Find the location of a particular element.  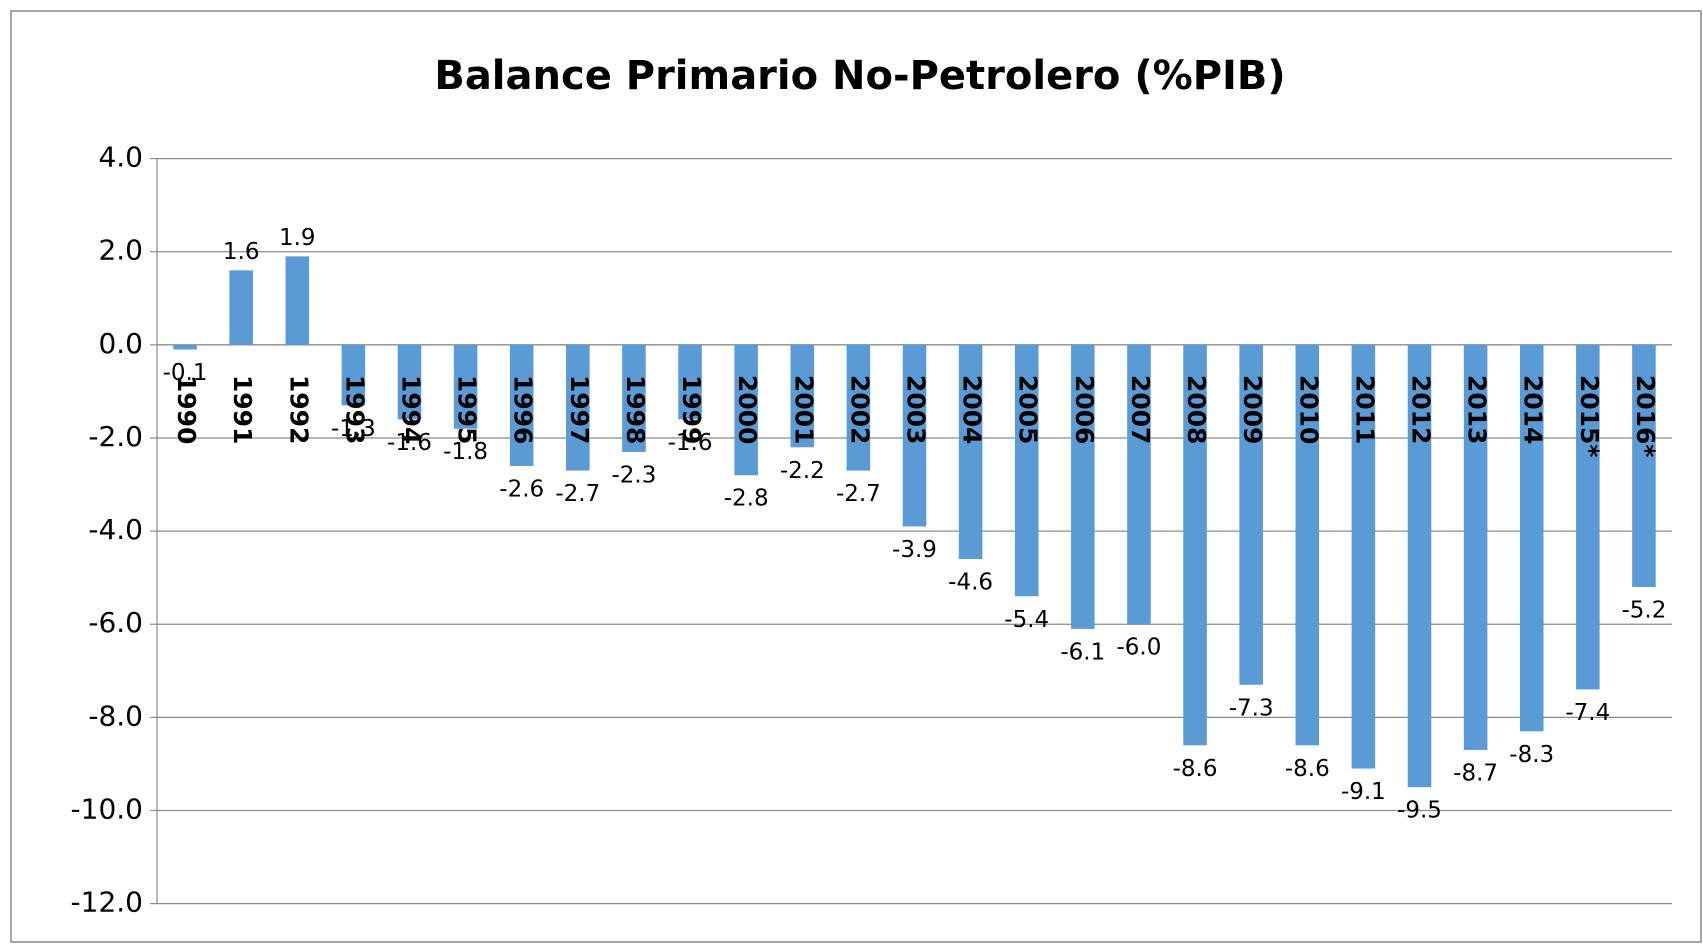

x-tick-label: 2013 is located at coordinates (1477, 410).